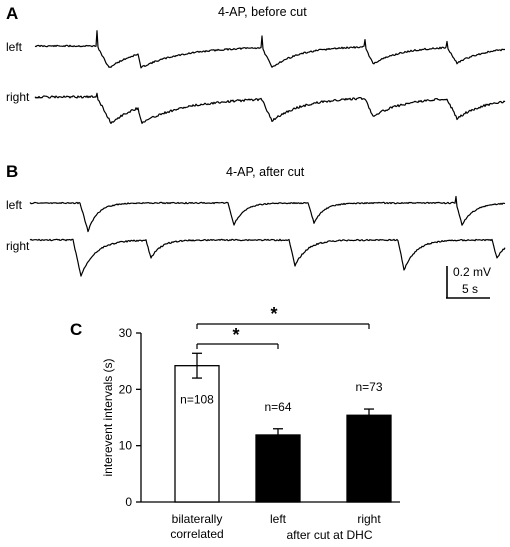 The width and height of the screenshot is (510, 547). What do you see at coordinates (126, 446) in the screenshot?
I see `y-tick-label: 10` at bounding box center [126, 446].